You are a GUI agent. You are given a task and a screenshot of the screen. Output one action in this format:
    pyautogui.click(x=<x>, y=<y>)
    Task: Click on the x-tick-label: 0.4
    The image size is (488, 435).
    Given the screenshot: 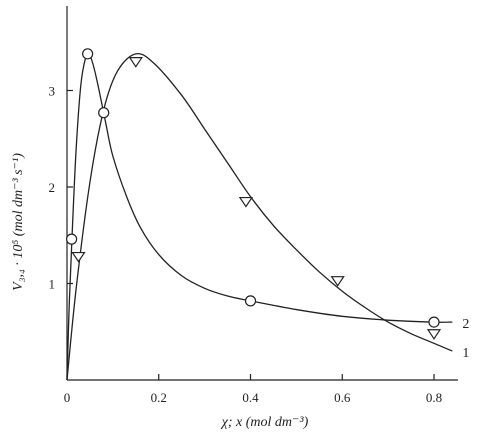 What is the action you would take?
    pyautogui.click(x=250, y=397)
    